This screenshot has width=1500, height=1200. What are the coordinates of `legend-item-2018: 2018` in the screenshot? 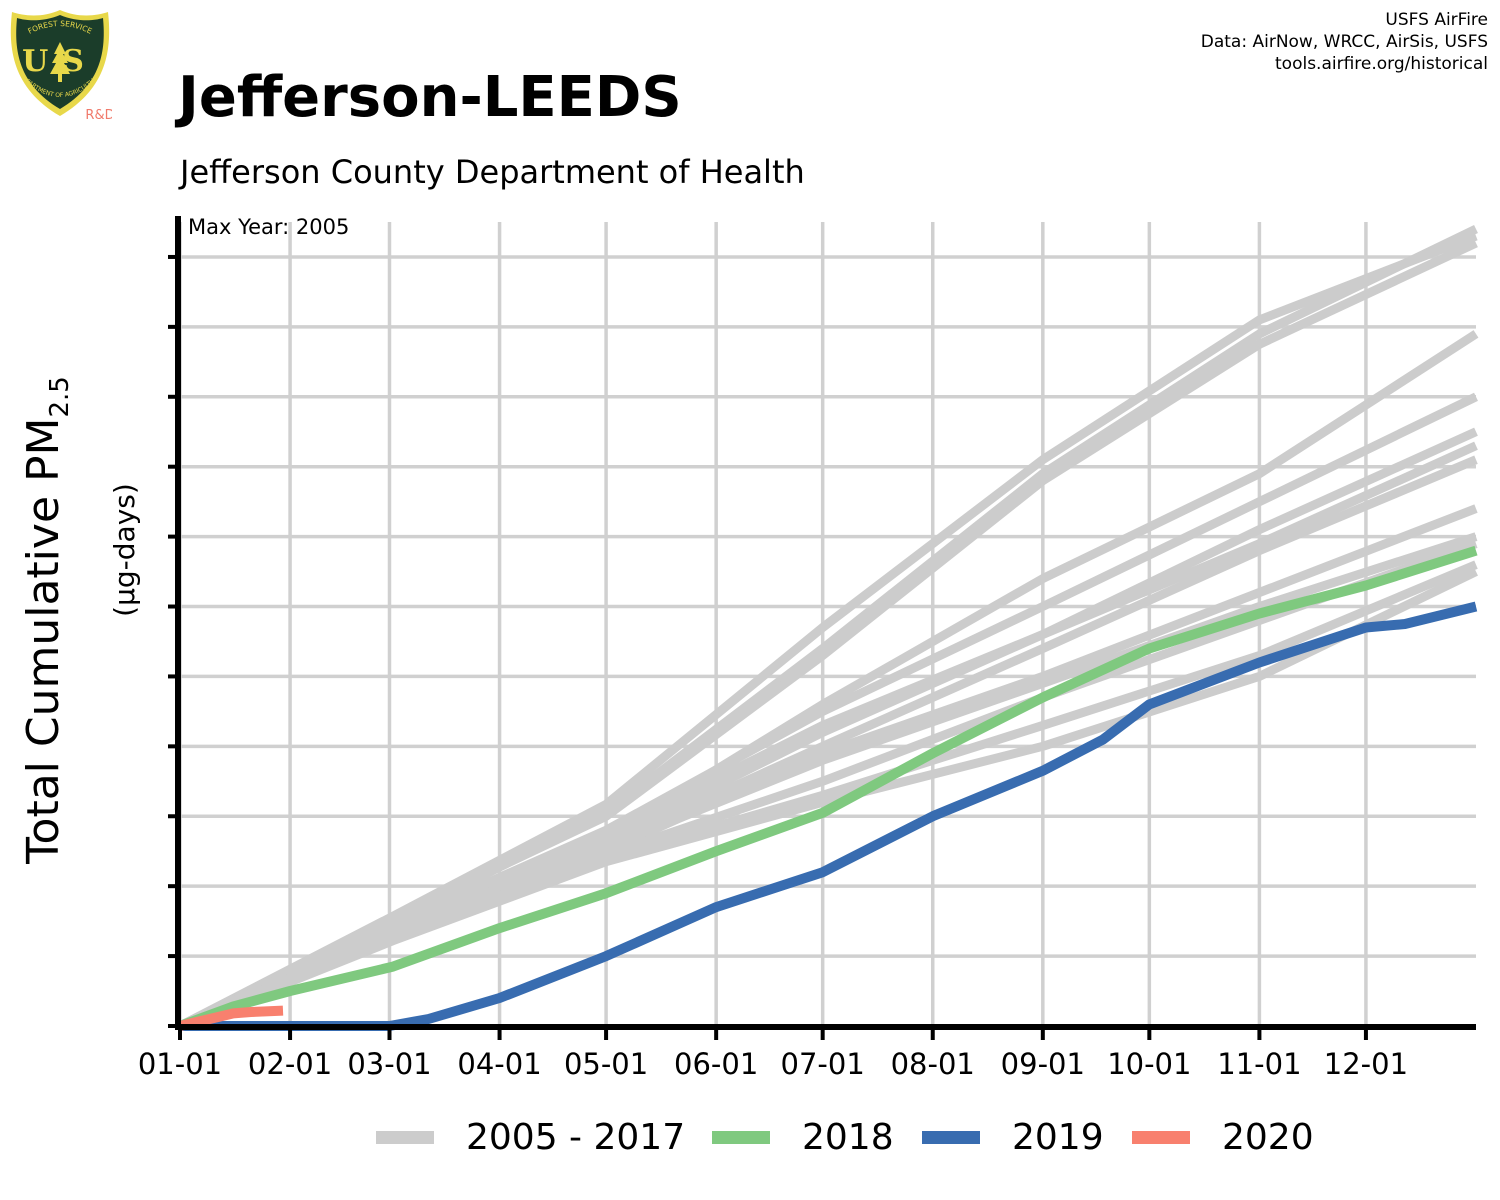 It's located at (803, 1137).